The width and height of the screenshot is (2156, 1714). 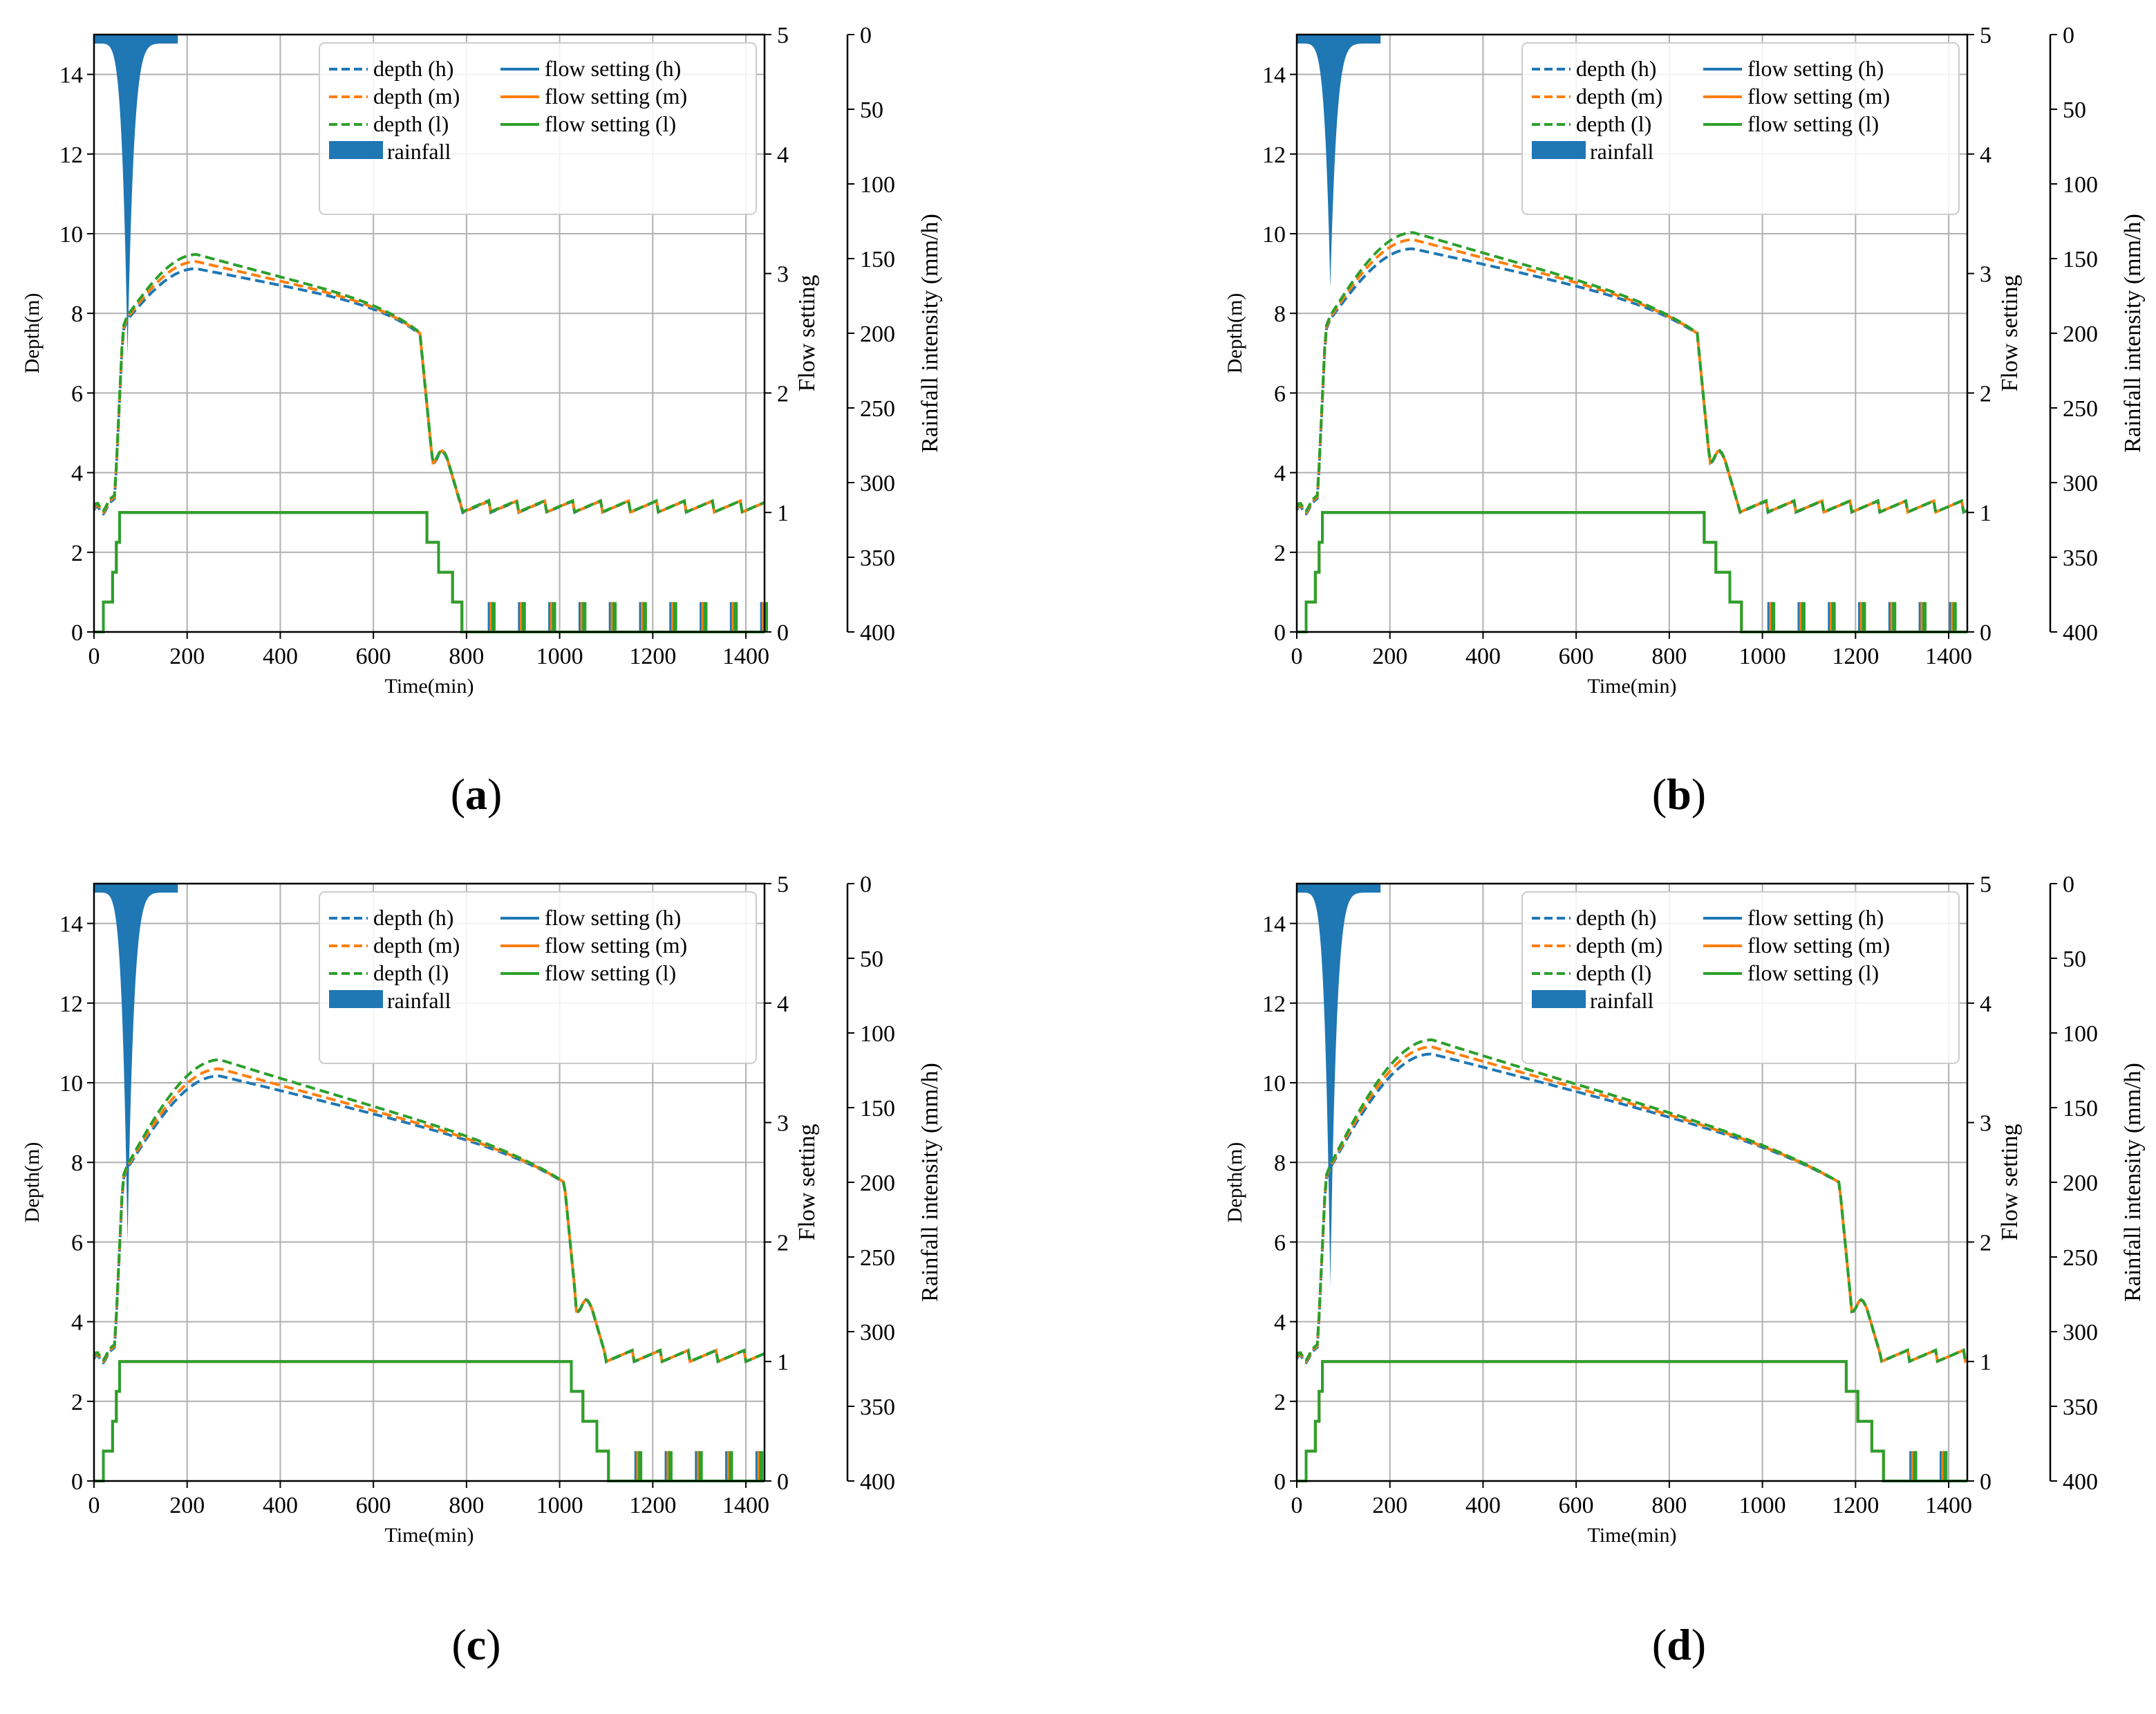 I want to click on flow-line-l, so click(x=1632, y=1421).